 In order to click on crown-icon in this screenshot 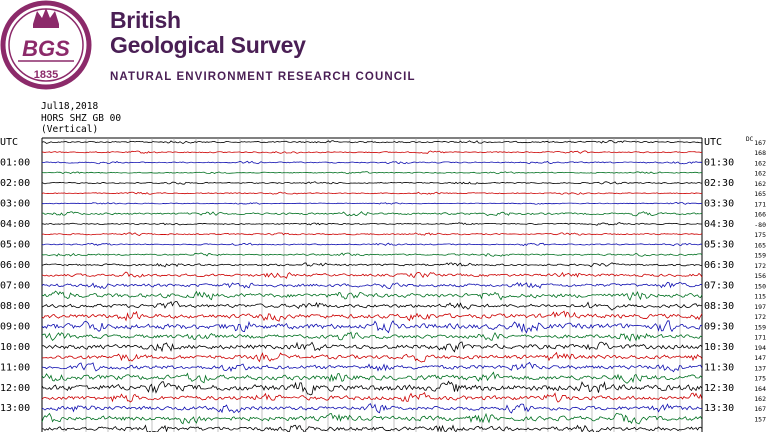, I will do `click(46, 18)`.